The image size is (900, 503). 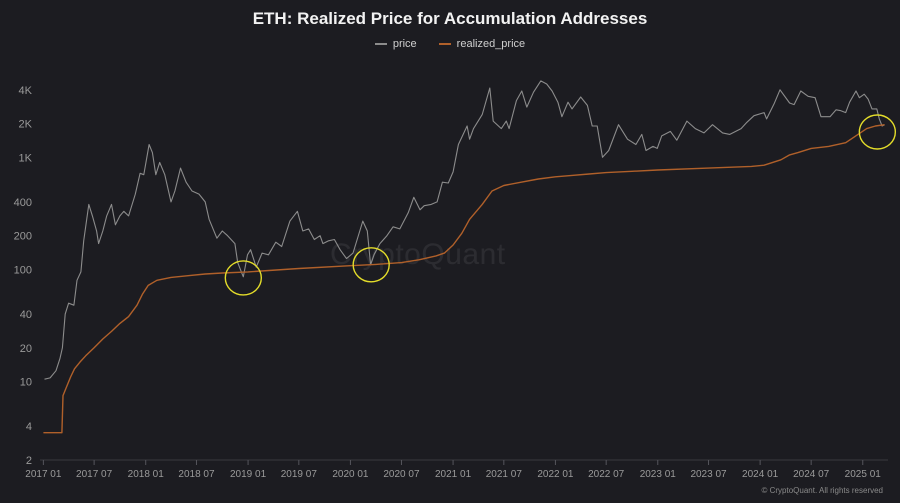 What do you see at coordinates (29, 461) in the screenshot?
I see `y-tick-label: 2` at bounding box center [29, 461].